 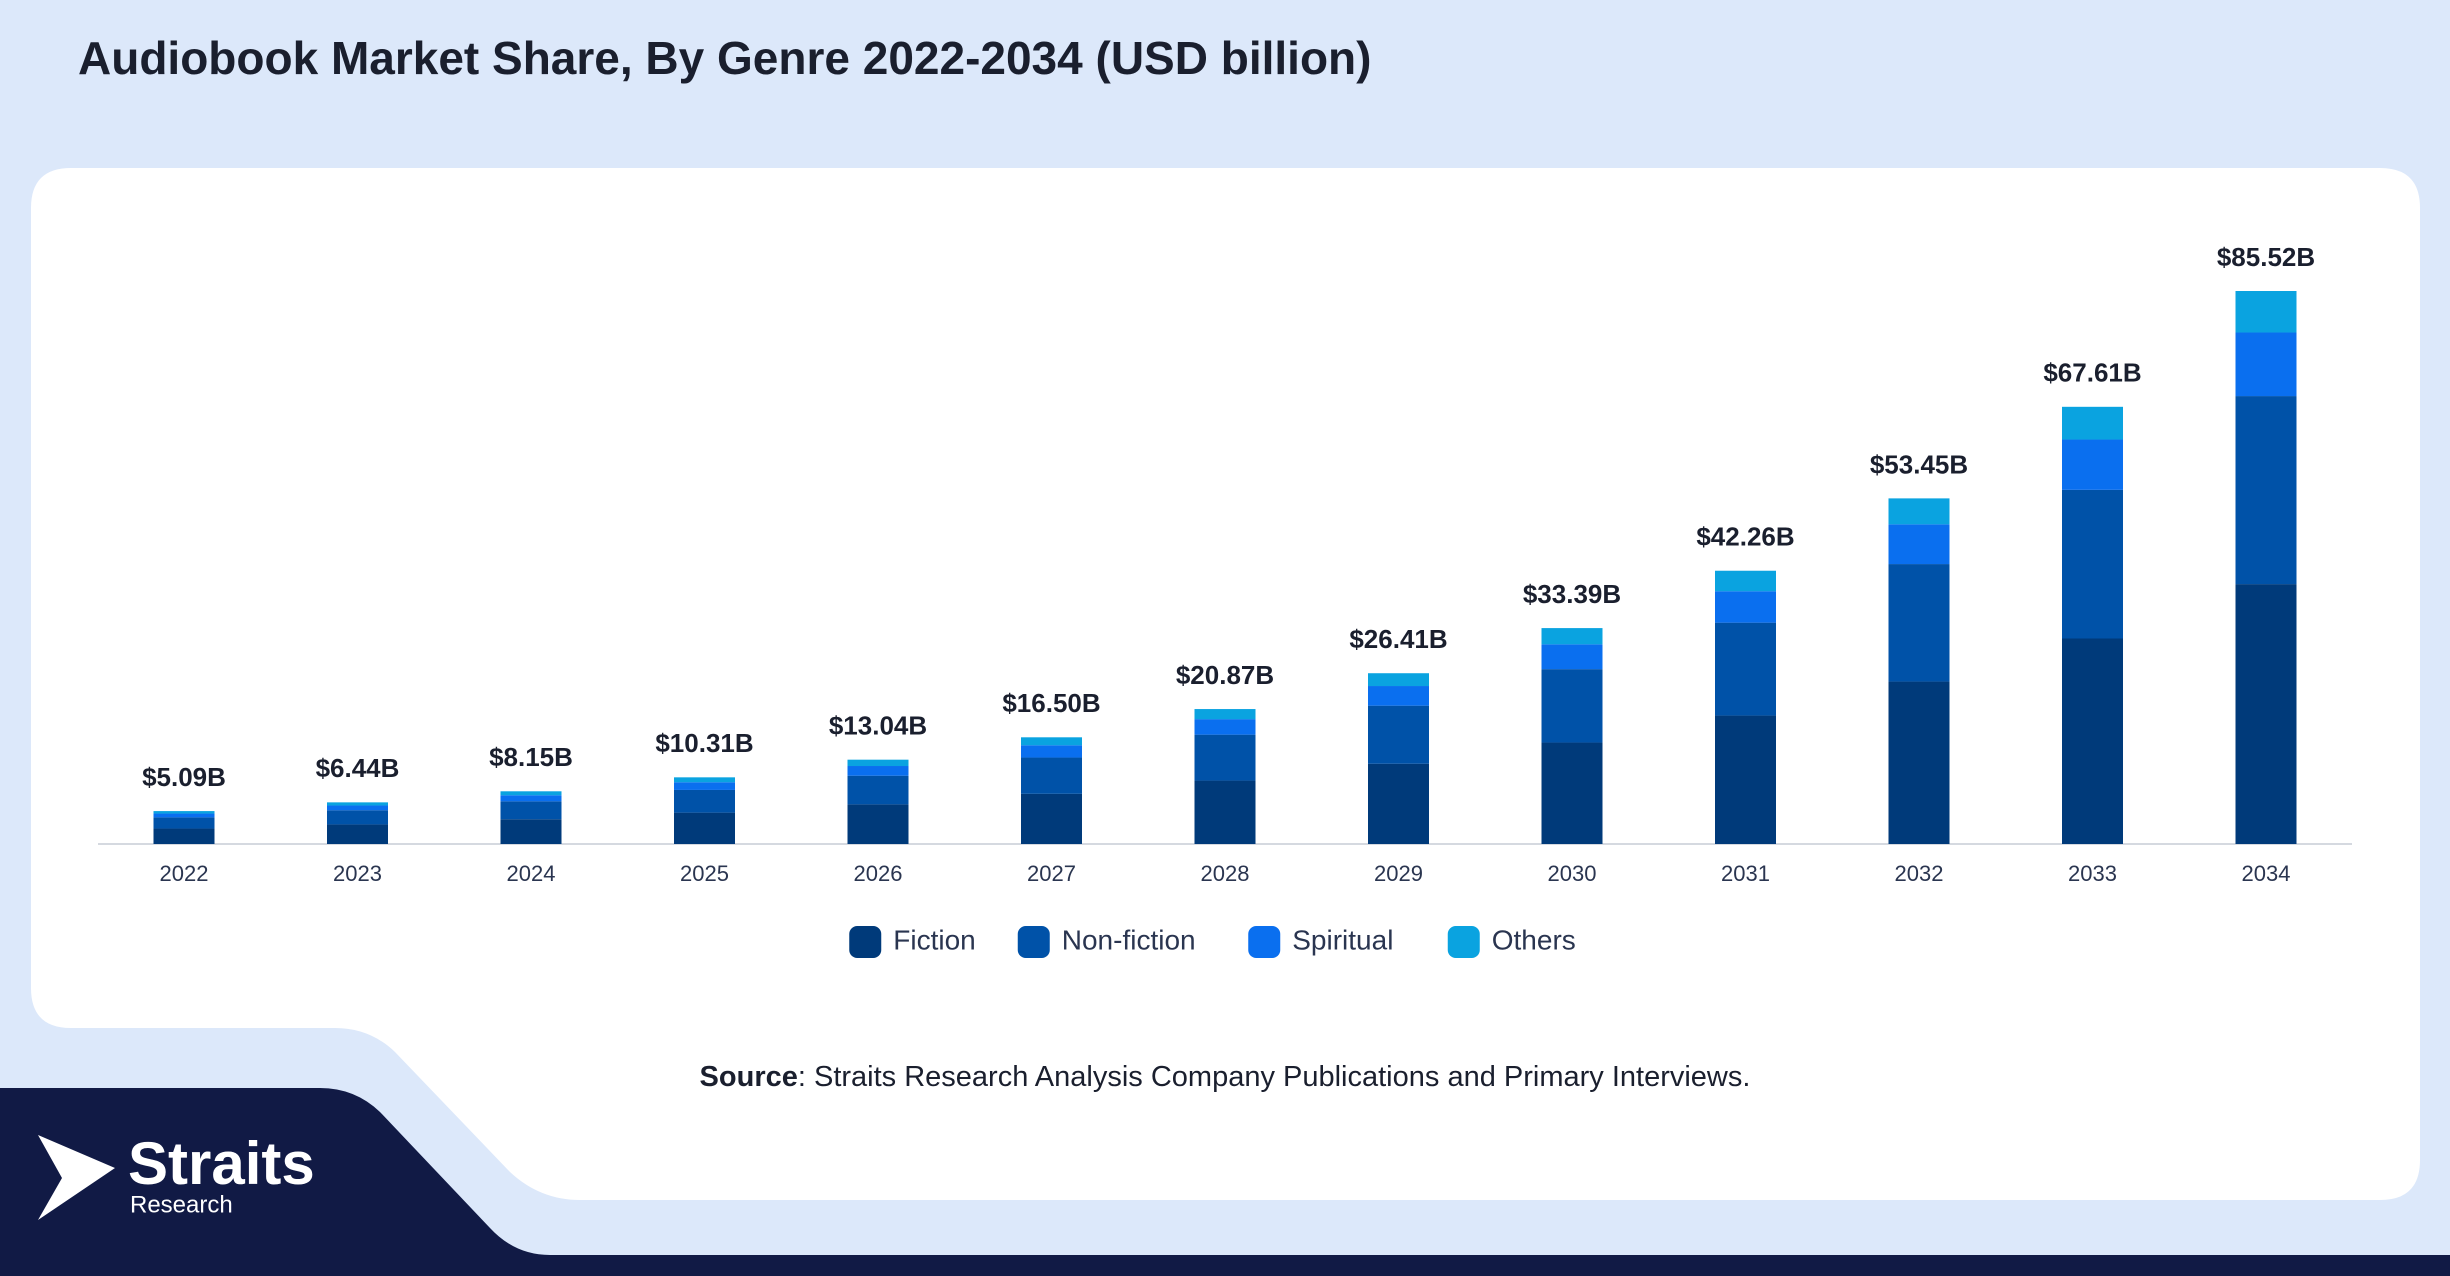 I want to click on logo-icon, so click(x=76, y=1177).